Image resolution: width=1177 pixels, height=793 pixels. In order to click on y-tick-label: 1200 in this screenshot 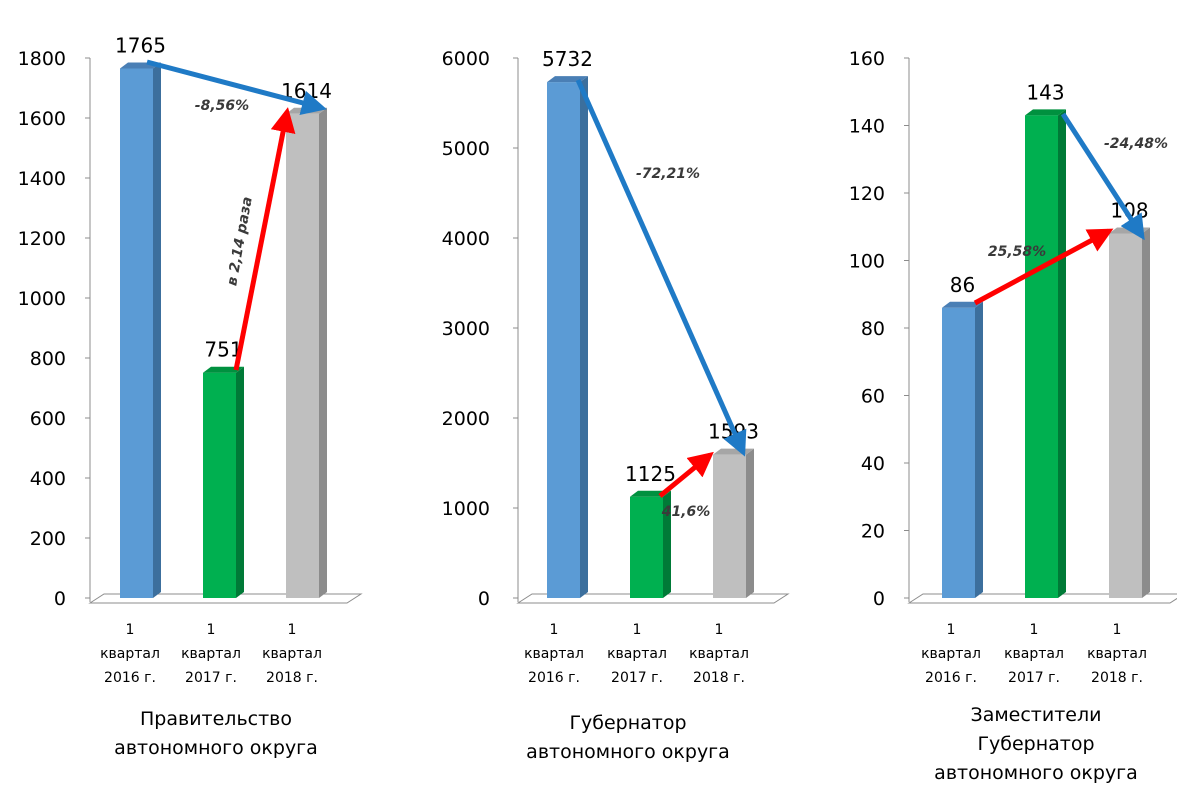, I will do `click(42, 239)`.